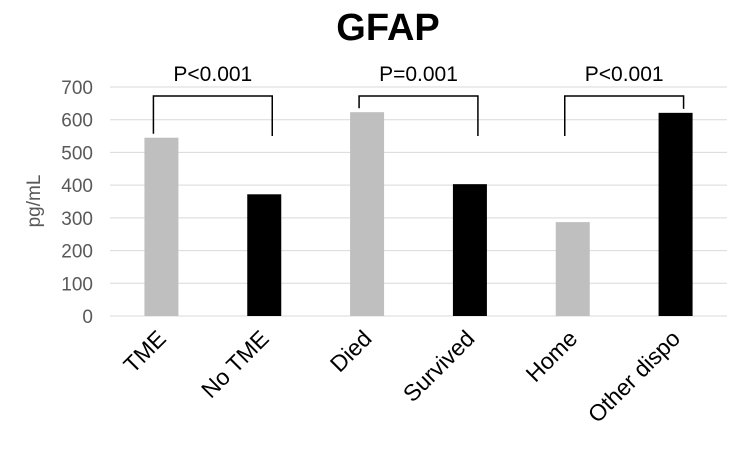 Image resolution: width=744 pixels, height=468 pixels. I want to click on x-tick-label: Survived, so click(439, 366).